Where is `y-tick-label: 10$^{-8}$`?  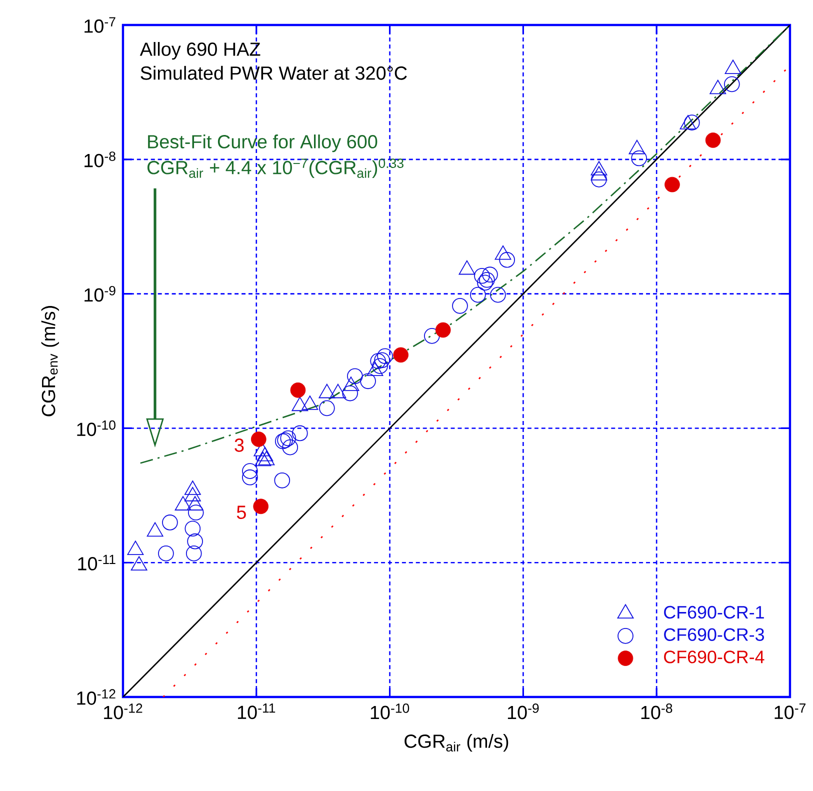
y-tick-label: 10$^{-8}$ is located at coordinates (100, 160).